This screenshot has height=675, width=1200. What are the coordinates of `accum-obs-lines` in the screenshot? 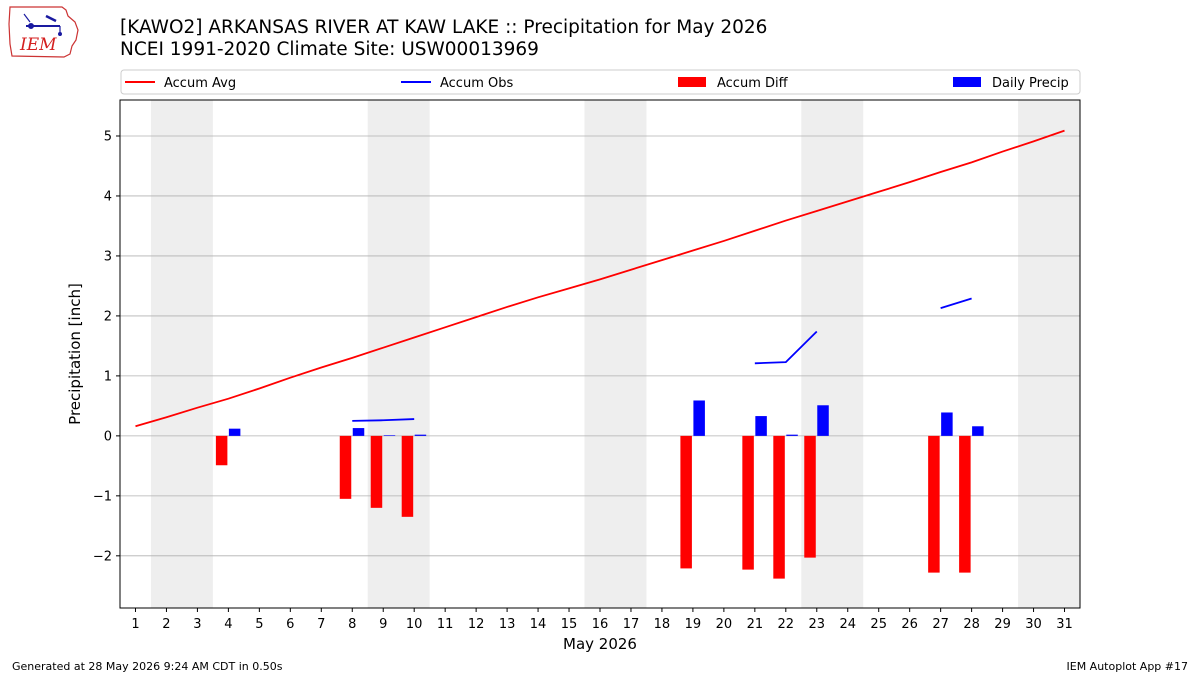 It's located at (662, 359).